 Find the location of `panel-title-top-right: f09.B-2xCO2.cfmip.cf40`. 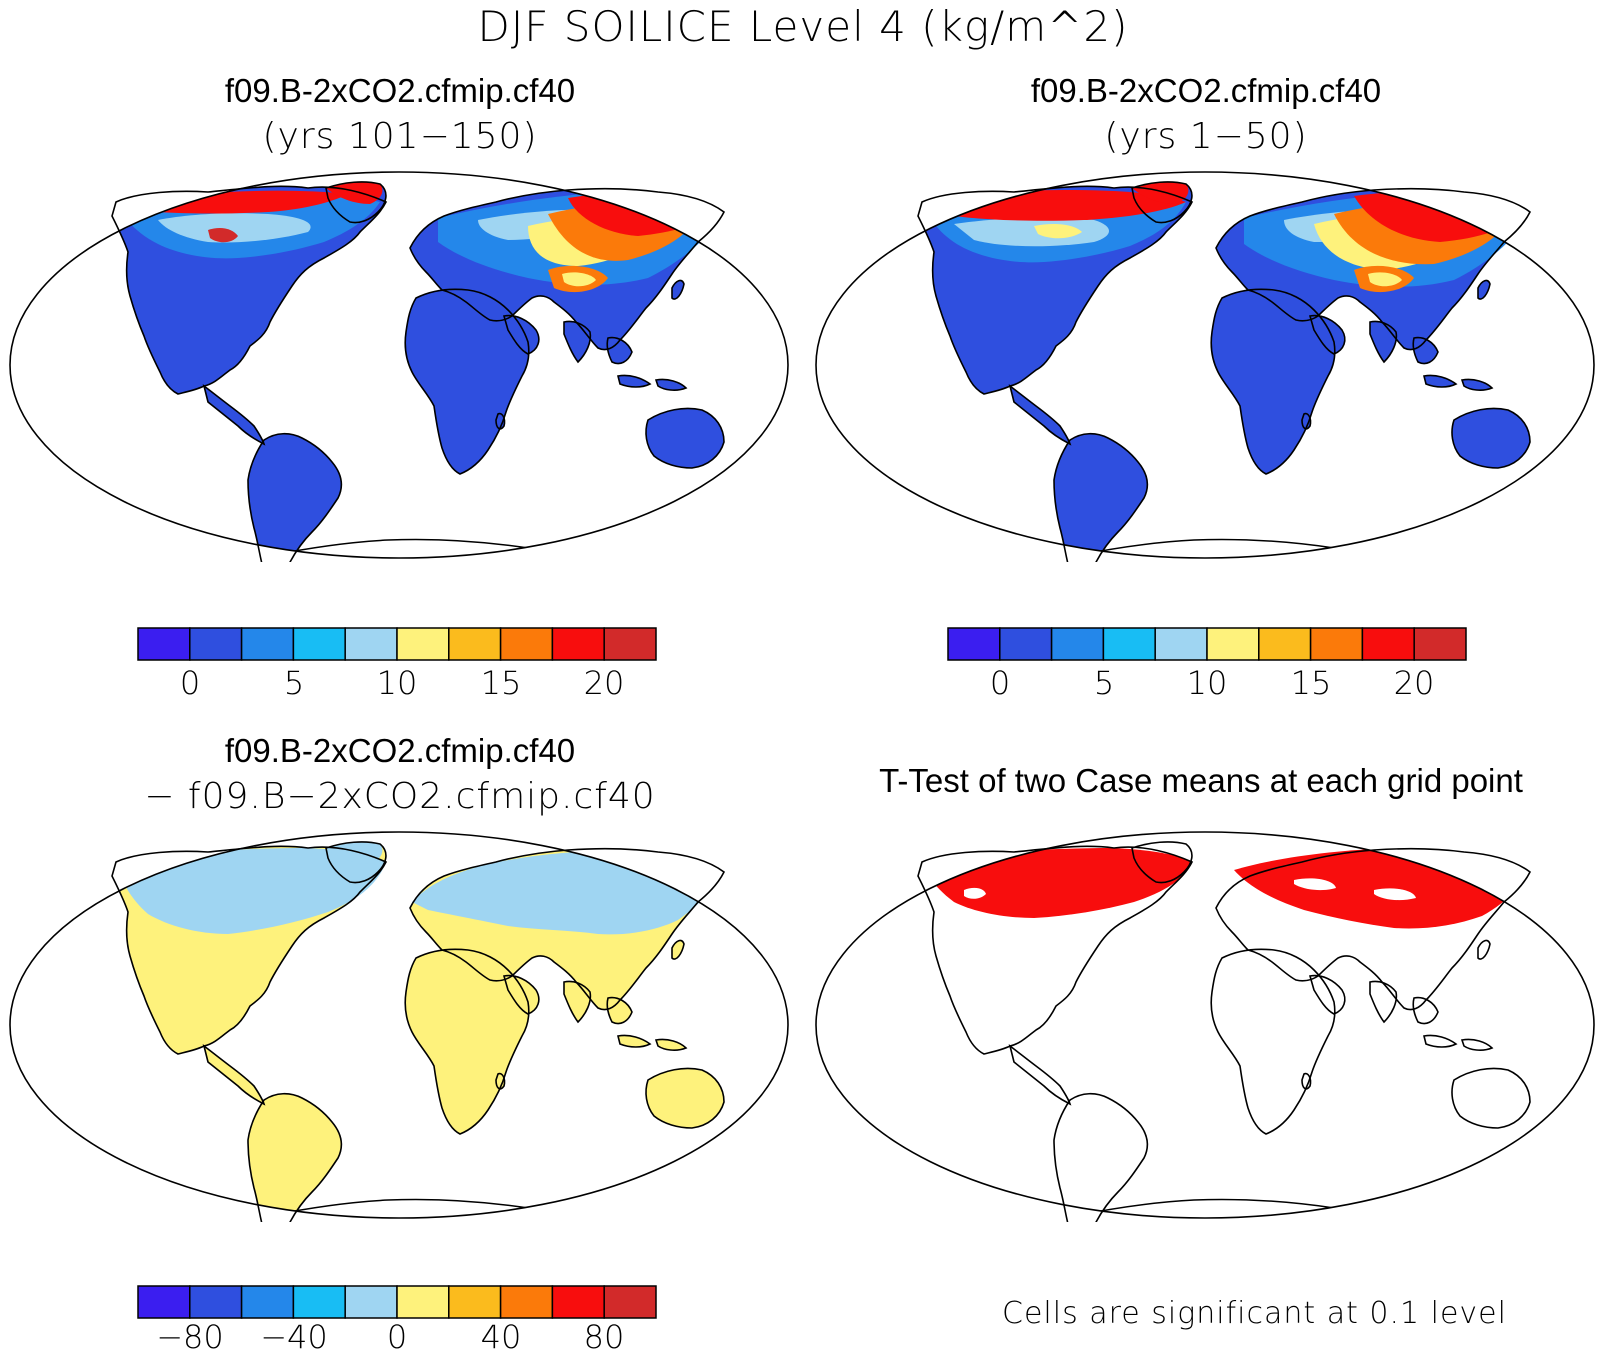

panel-title-top-right: f09.B-2xCO2.cfmip.cf40 is located at coordinates (1206, 90).